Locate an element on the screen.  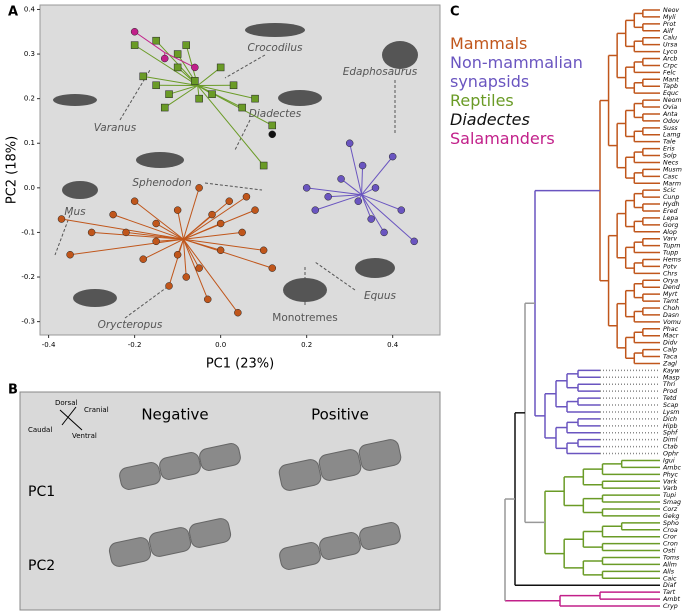
annotation: Orycteropus is located at coordinates (130, 325).